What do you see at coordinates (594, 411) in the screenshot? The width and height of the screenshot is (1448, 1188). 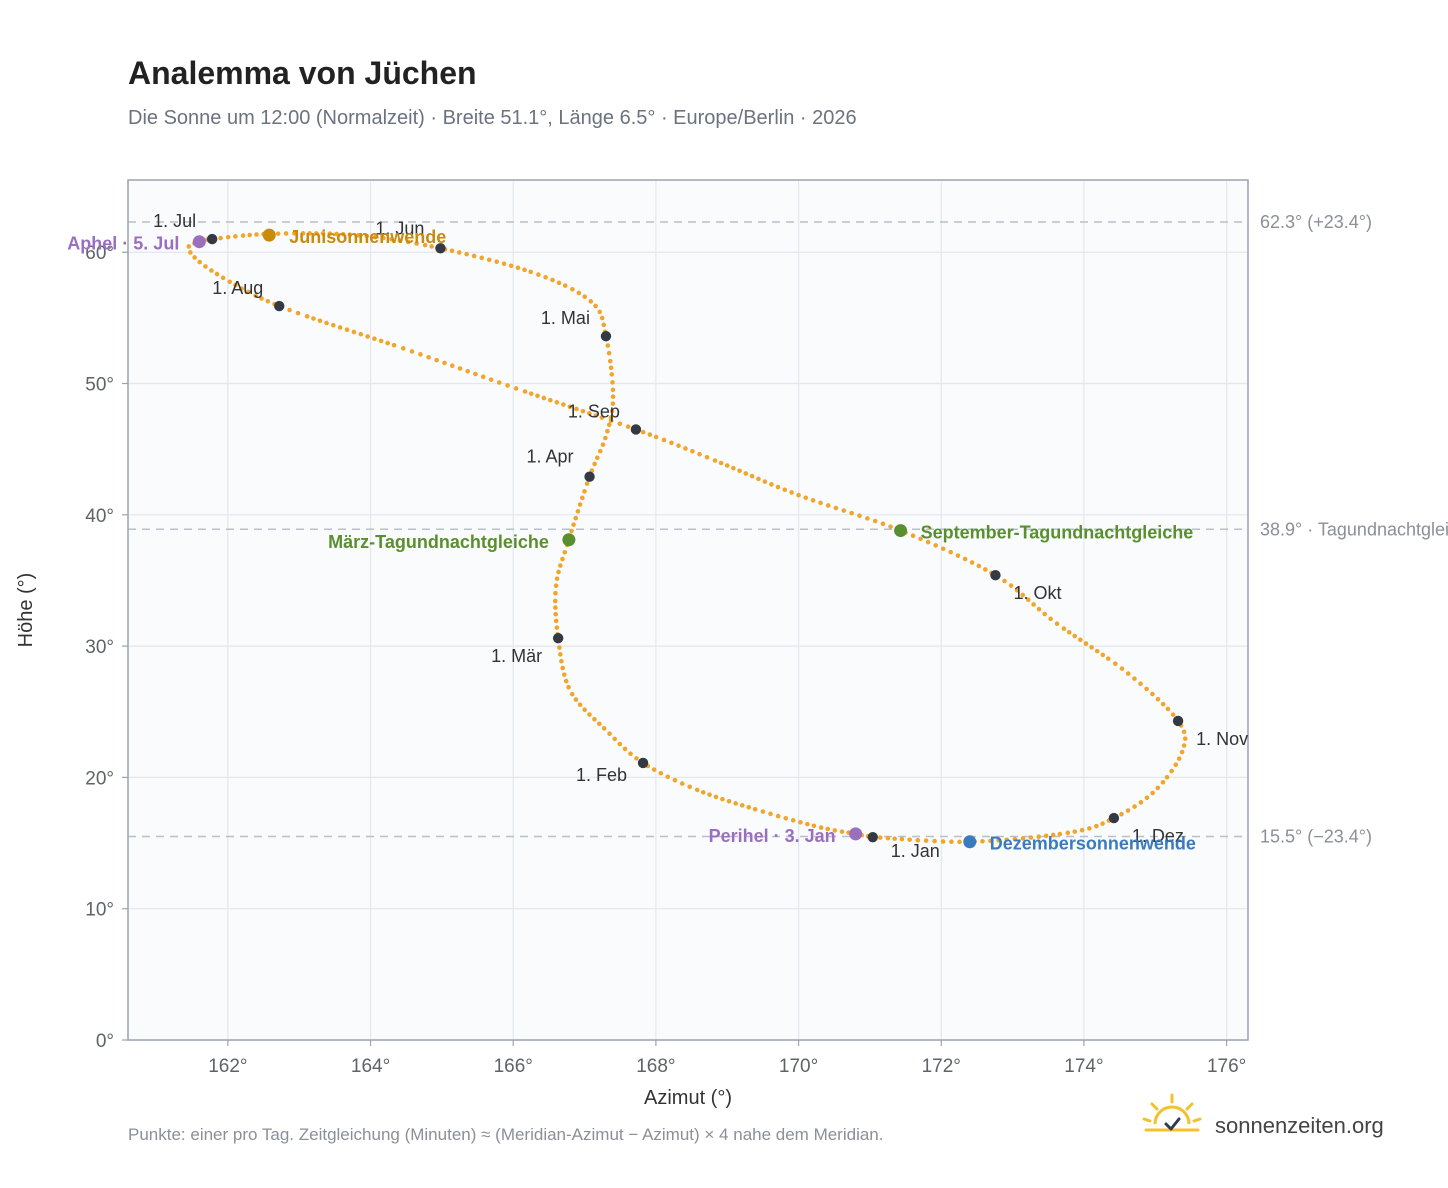 I see `month-label: 1. Sep` at bounding box center [594, 411].